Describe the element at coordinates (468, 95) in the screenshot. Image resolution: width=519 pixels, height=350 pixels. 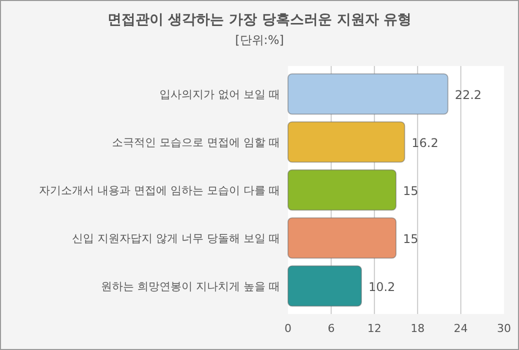
I see `data-label: 22.2` at that location.